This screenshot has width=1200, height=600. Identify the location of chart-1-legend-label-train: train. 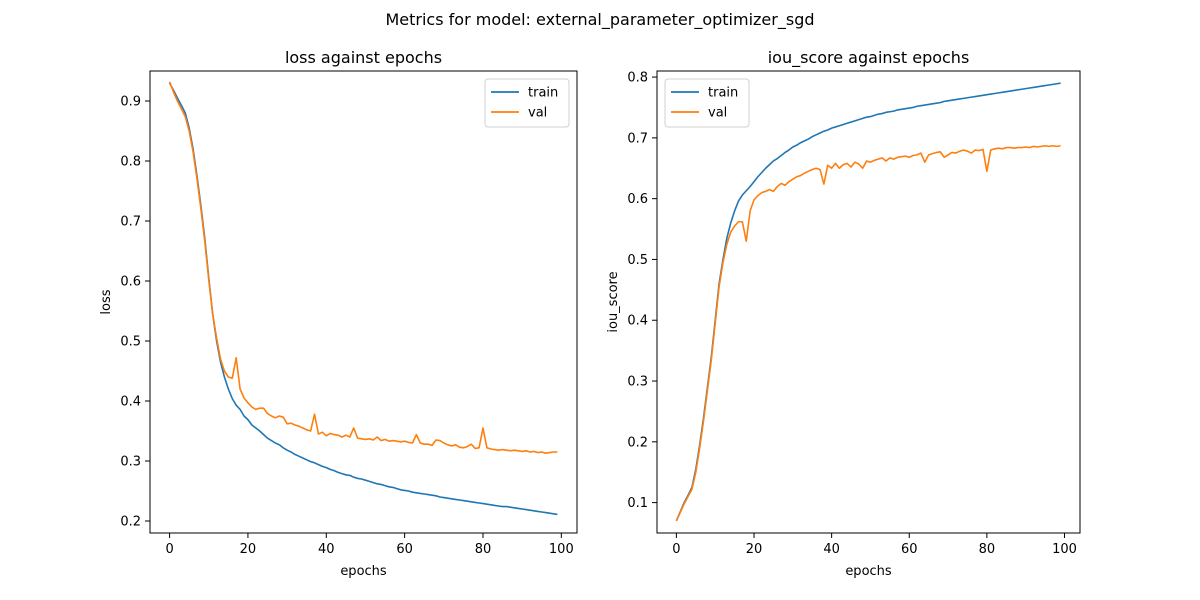
(723, 93).